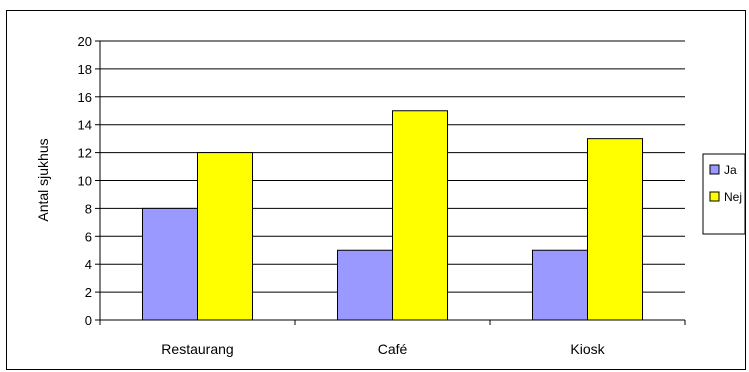 Image resolution: width=749 pixels, height=372 pixels. Describe the element at coordinates (88, 208) in the screenshot. I see `y-tick-label: 8` at that location.